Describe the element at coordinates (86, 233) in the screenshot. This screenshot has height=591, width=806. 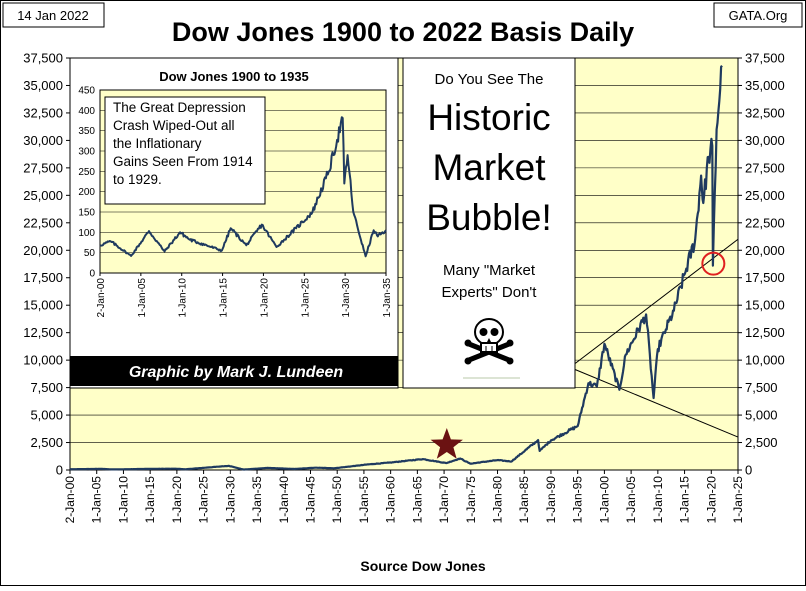
I see `inset-y-tick-label: 100` at that location.